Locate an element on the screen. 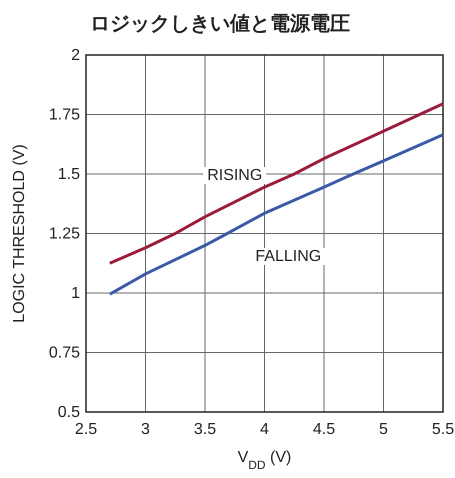 The width and height of the screenshot is (455, 478). series-label: RISING is located at coordinates (234, 175).